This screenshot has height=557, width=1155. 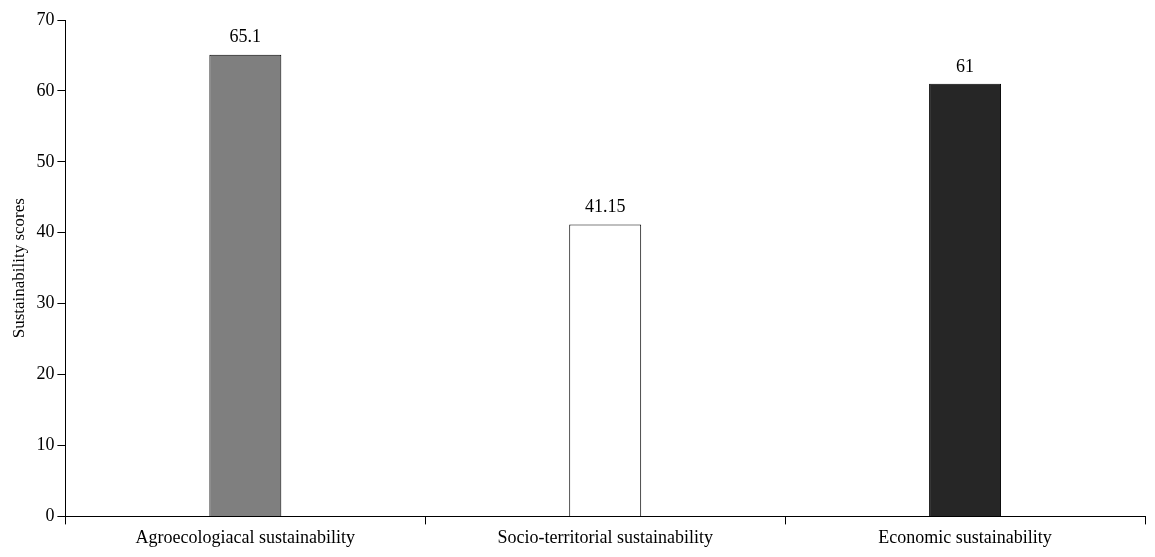 What do you see at coordinates (45, 231) in the screenshot?
I see `y-tick-label: 40` at bounding box center [45, 231].